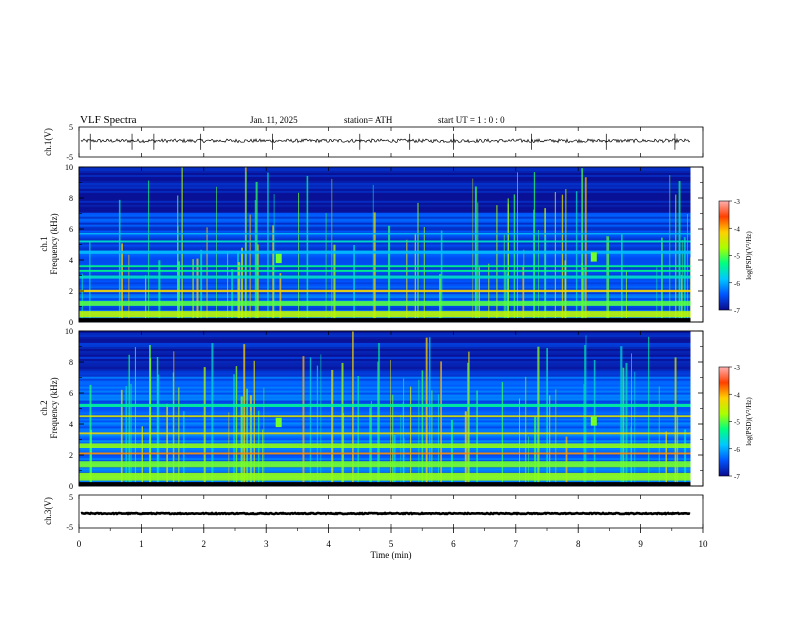 This screenshot has width=792, height=617. What do you see at coordinates (368, 120) in the screenshot?
I see `figure-station: station= ATH` at bounding box center [368, 120].